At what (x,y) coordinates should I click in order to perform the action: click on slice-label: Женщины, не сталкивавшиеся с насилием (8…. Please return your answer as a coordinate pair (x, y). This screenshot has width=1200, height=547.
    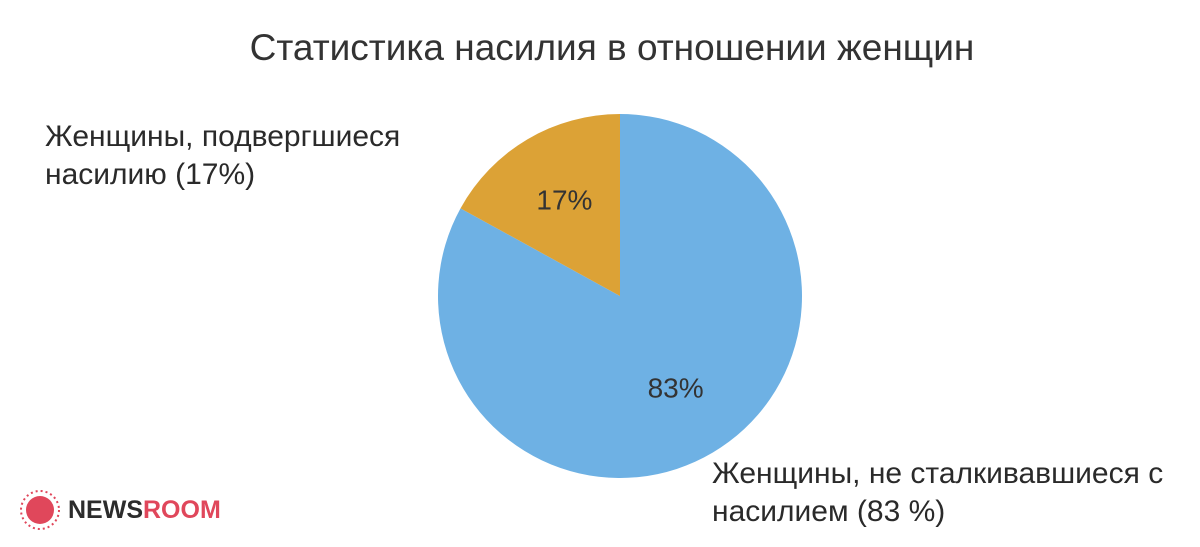
    Looking at the image, I should click on (938, 492).